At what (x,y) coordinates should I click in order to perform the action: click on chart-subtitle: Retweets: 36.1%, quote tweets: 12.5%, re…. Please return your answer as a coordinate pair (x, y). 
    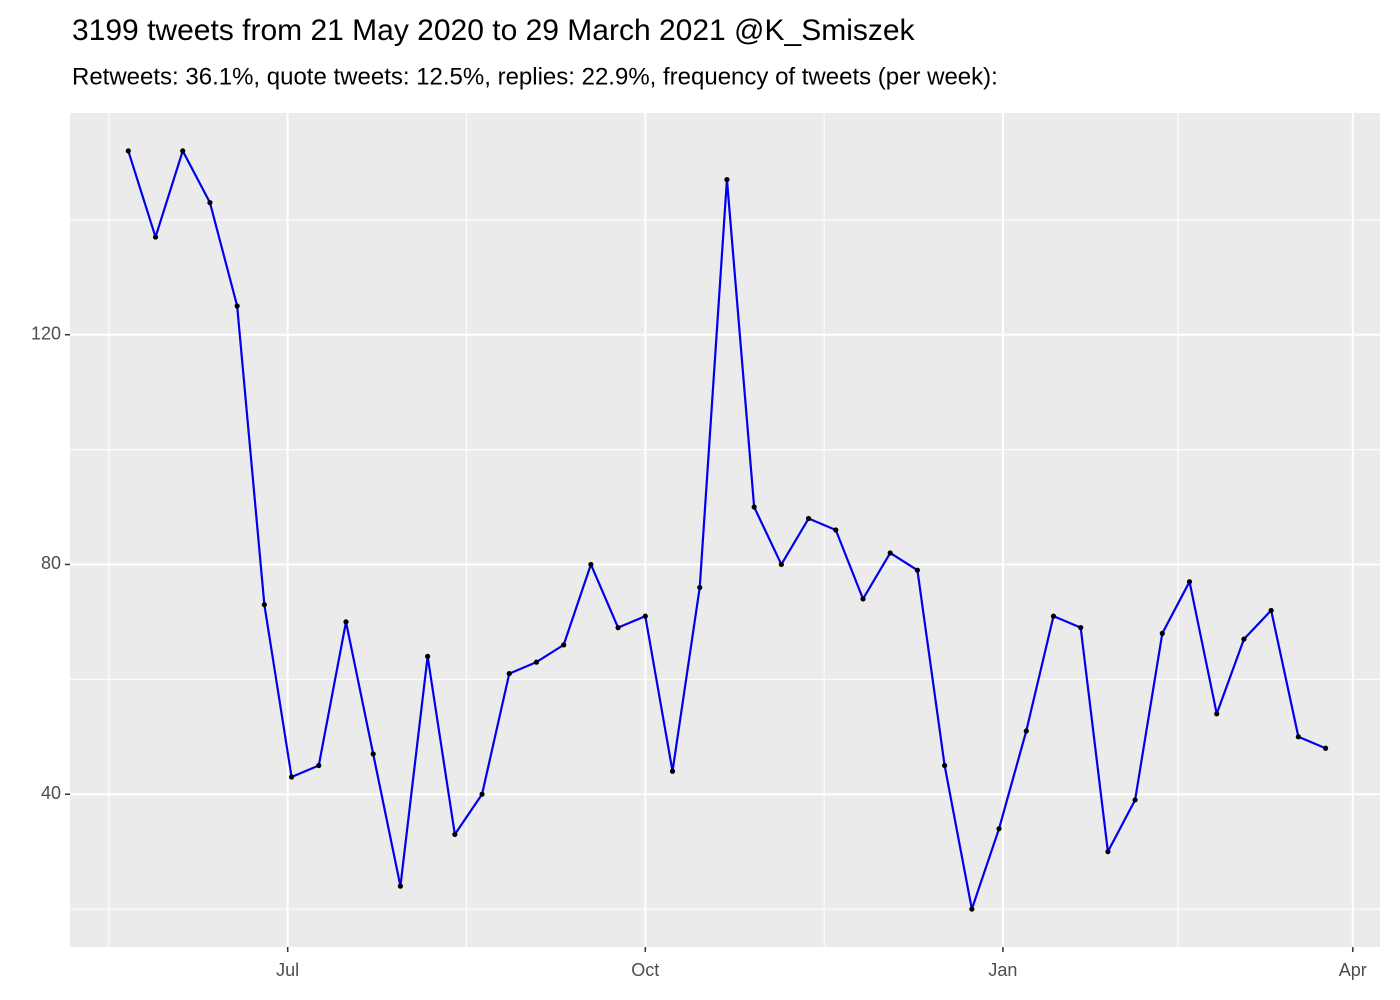
    Looking at the image, I should click on (535, 76).